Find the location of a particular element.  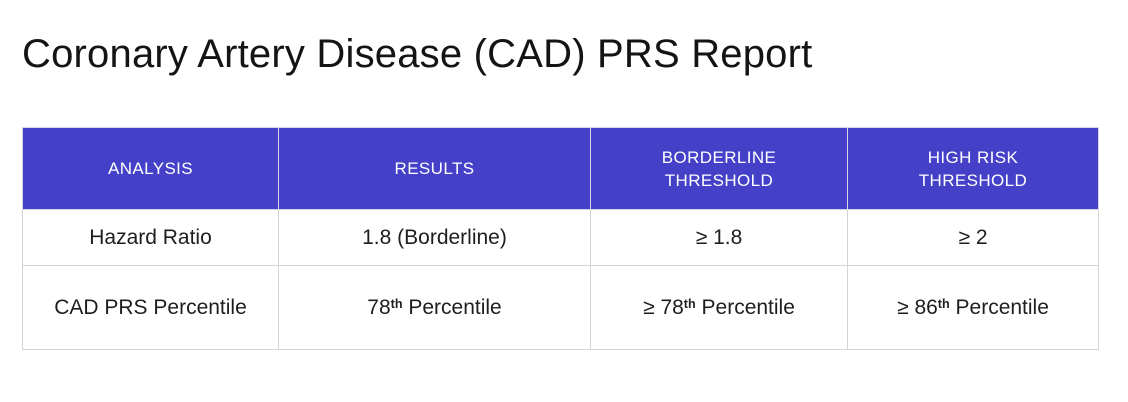

cell-borderline-threshold: ≥ 78th Percentile is located at coordinates (719, 307).